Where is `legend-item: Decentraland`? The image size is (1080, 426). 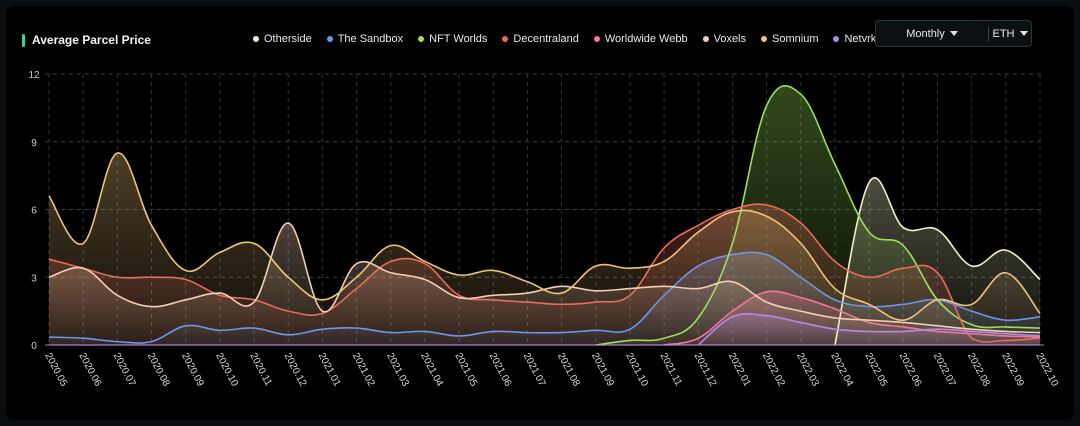 legend-item: Decentraland is located at coordinates (540, 39).